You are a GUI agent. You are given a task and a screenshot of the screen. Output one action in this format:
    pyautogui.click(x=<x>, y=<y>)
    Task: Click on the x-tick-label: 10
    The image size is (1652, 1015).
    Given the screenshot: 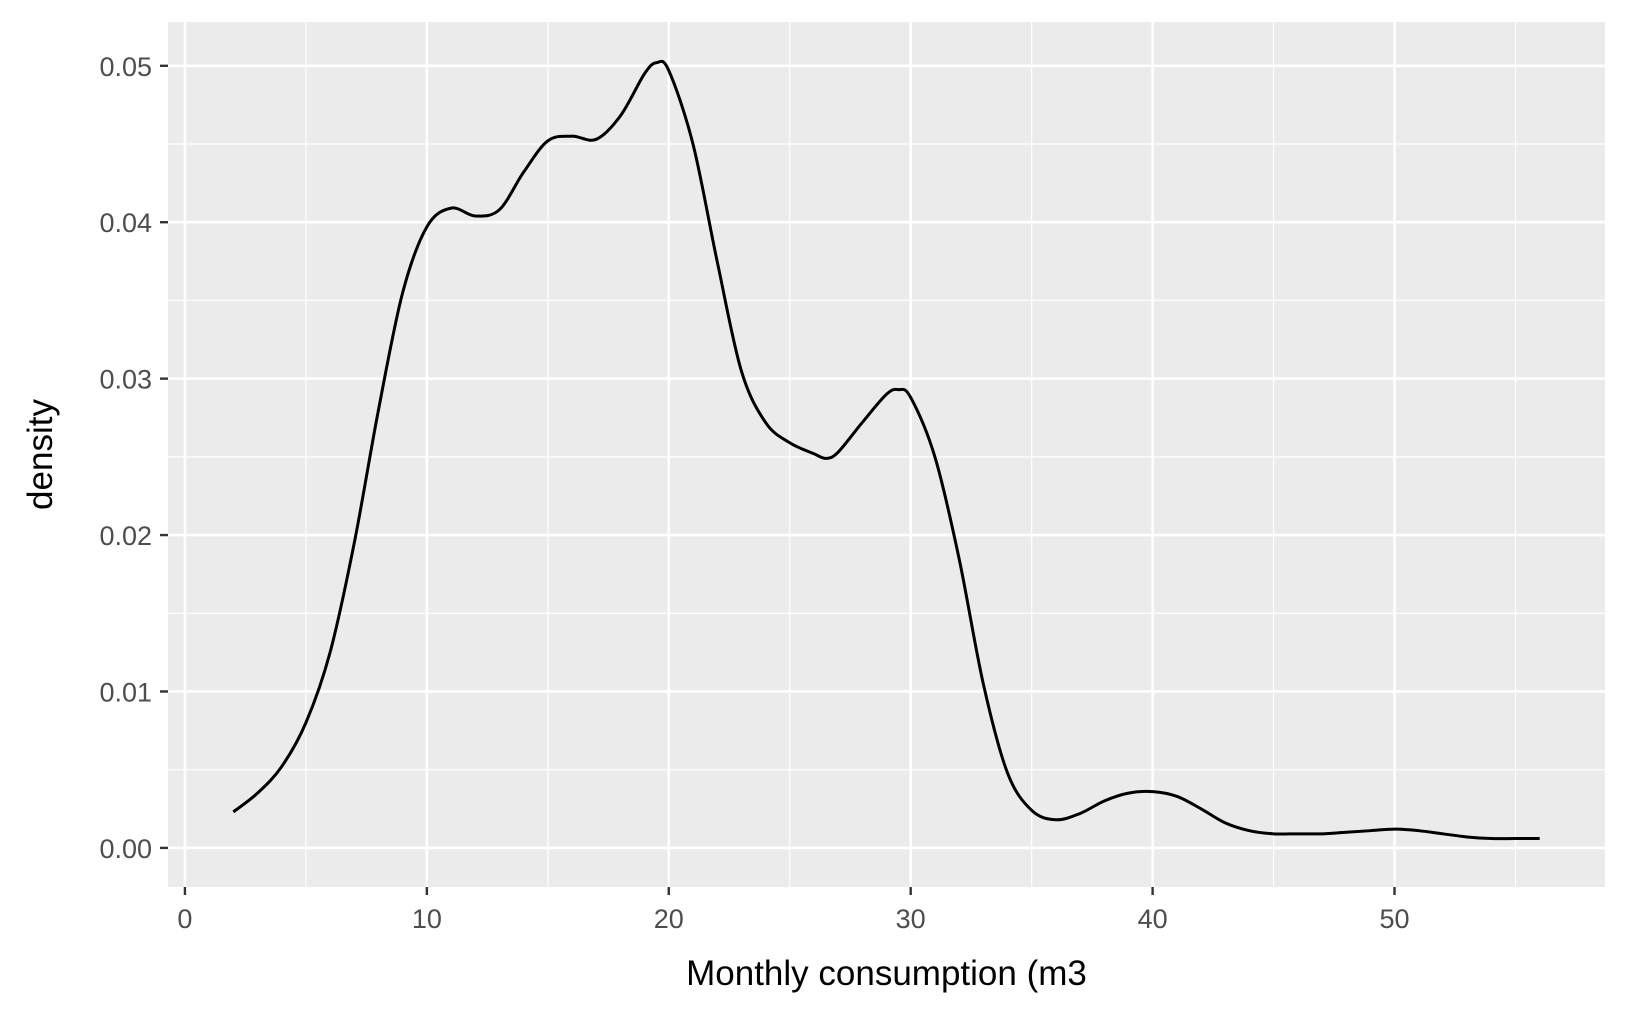 What is the action you would take?
    pyautogui.click(x=427, y=919)
    